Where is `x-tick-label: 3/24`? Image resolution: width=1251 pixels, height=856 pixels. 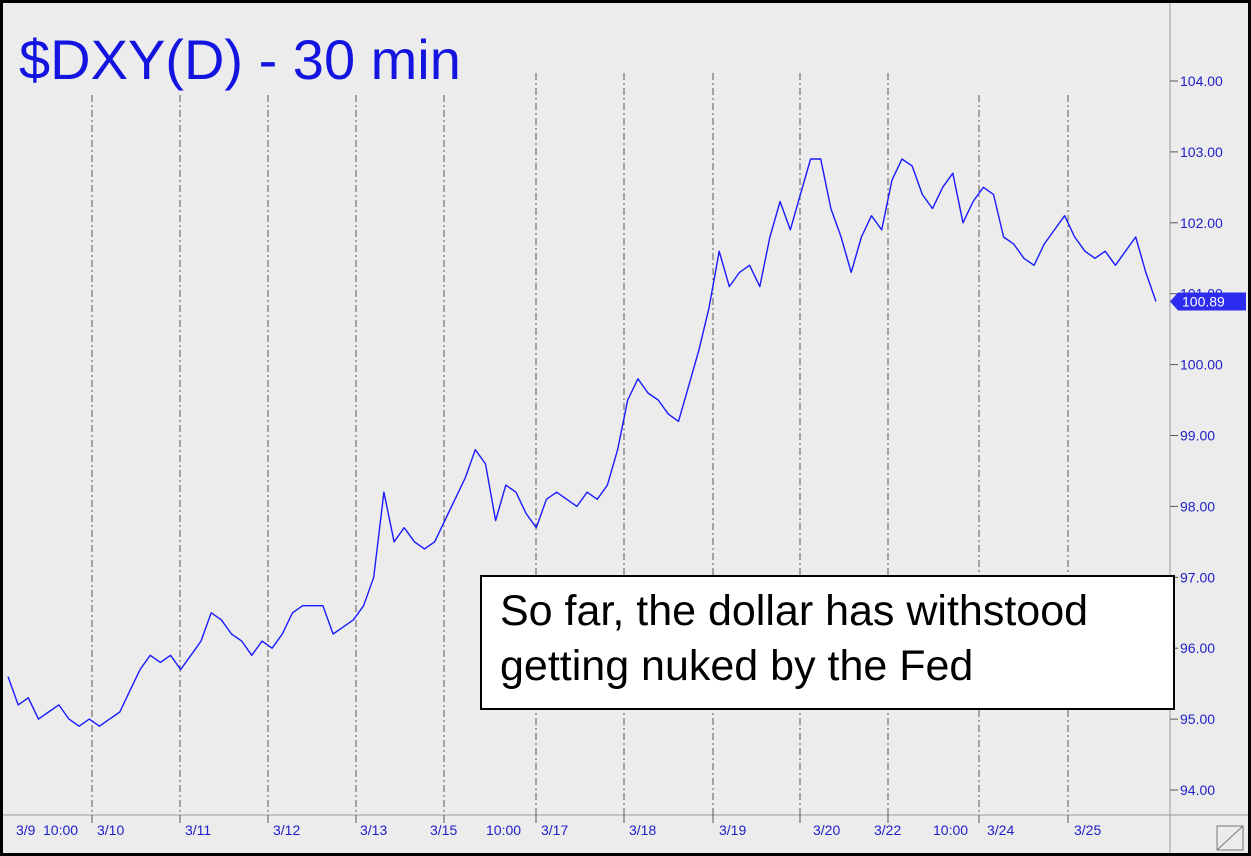
x-tick-label: 3/24 is located at coordinates (1000, 830).